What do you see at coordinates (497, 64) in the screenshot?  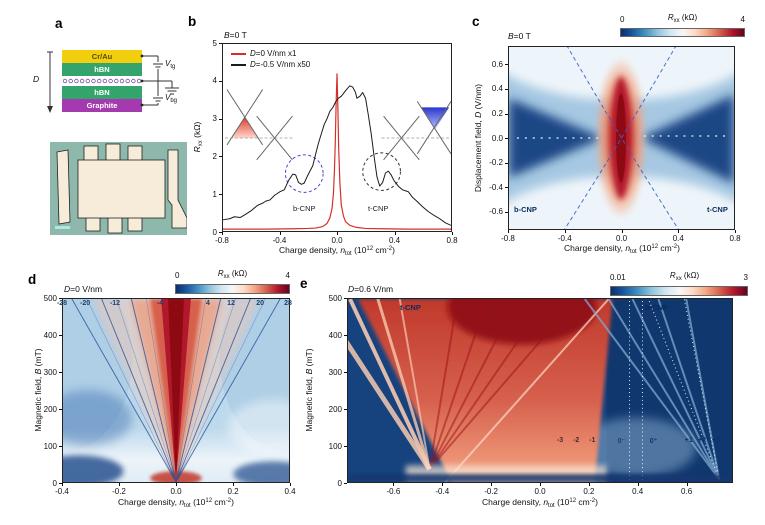 I see `y-tick-label: 0.6` at bounding box center [497, 64].